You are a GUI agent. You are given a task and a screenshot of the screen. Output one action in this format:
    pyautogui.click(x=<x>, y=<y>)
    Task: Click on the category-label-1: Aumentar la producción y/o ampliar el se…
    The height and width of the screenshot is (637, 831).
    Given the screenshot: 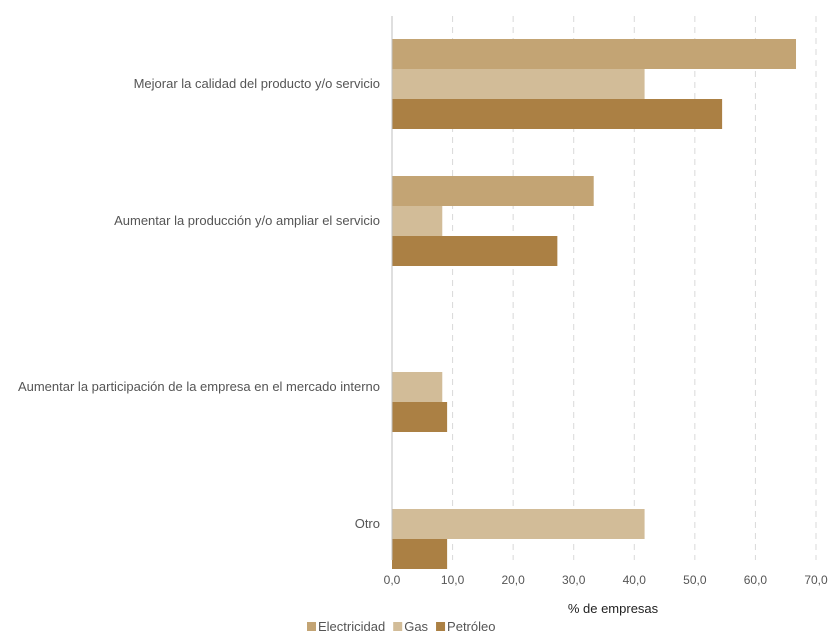 What is the action you would take?
    pyautogui.click(x=247, y=220)
    